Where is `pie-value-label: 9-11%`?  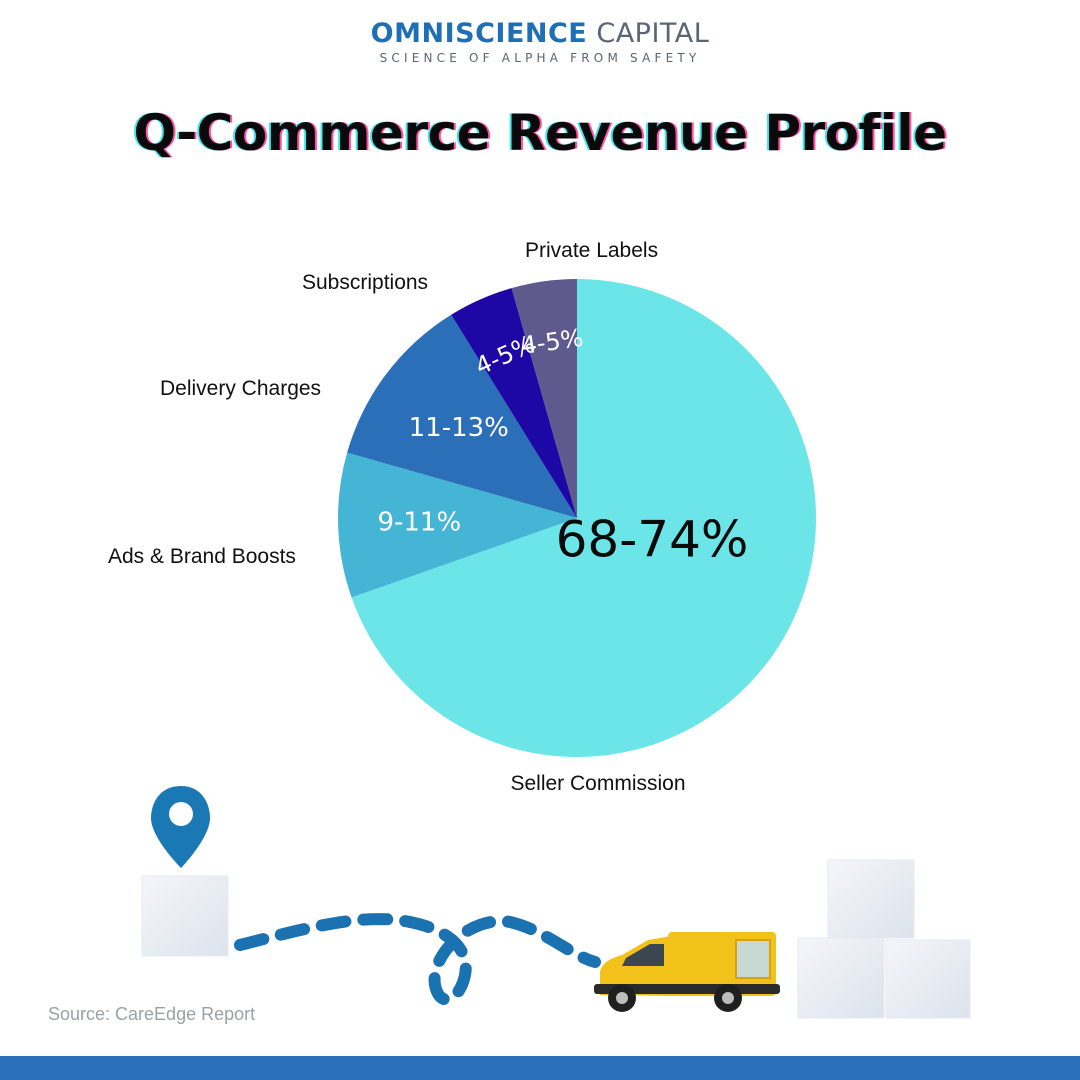
pie-value-label: 9-11% is located at coordinates (419, 522).